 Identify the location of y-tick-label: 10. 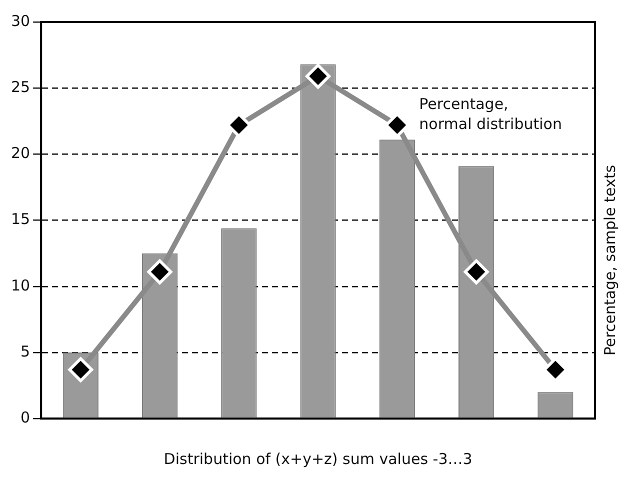
(20, 285).